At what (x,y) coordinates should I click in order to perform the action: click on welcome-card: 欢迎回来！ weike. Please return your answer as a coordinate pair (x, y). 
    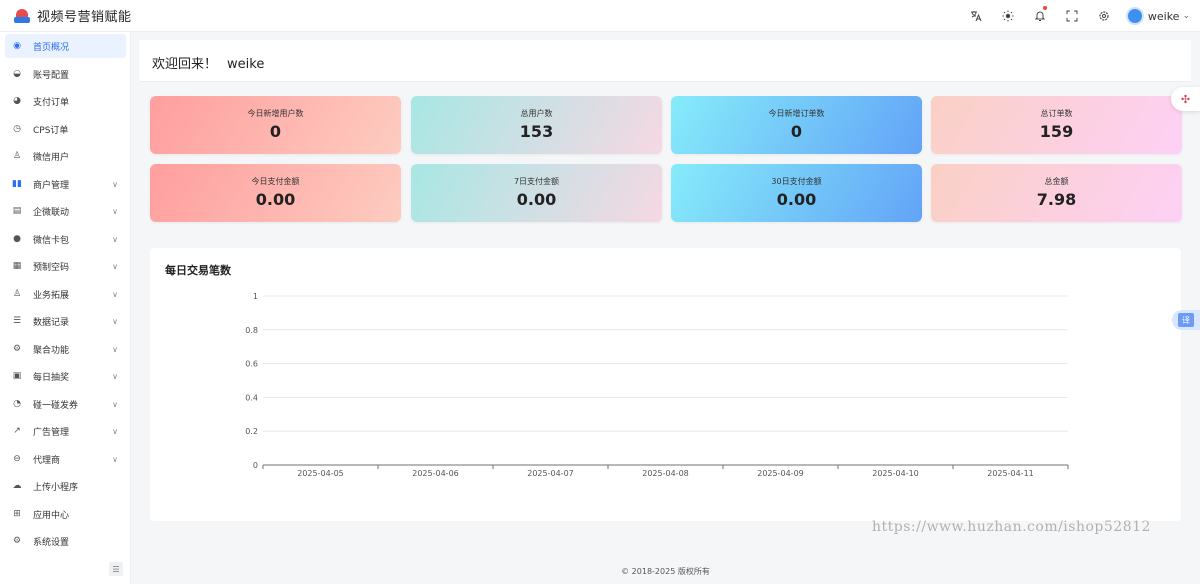
    Looking at the image, I should click on (665, 61).